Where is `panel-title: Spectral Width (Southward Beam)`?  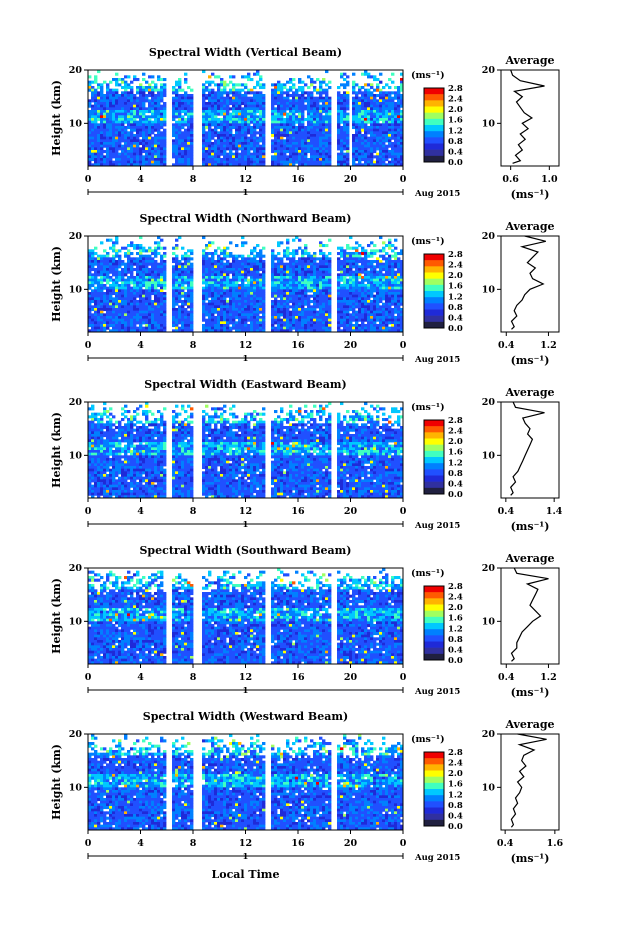 panel-title: Spectral Width (Southward Beam) is located at coordinates (245, 550).